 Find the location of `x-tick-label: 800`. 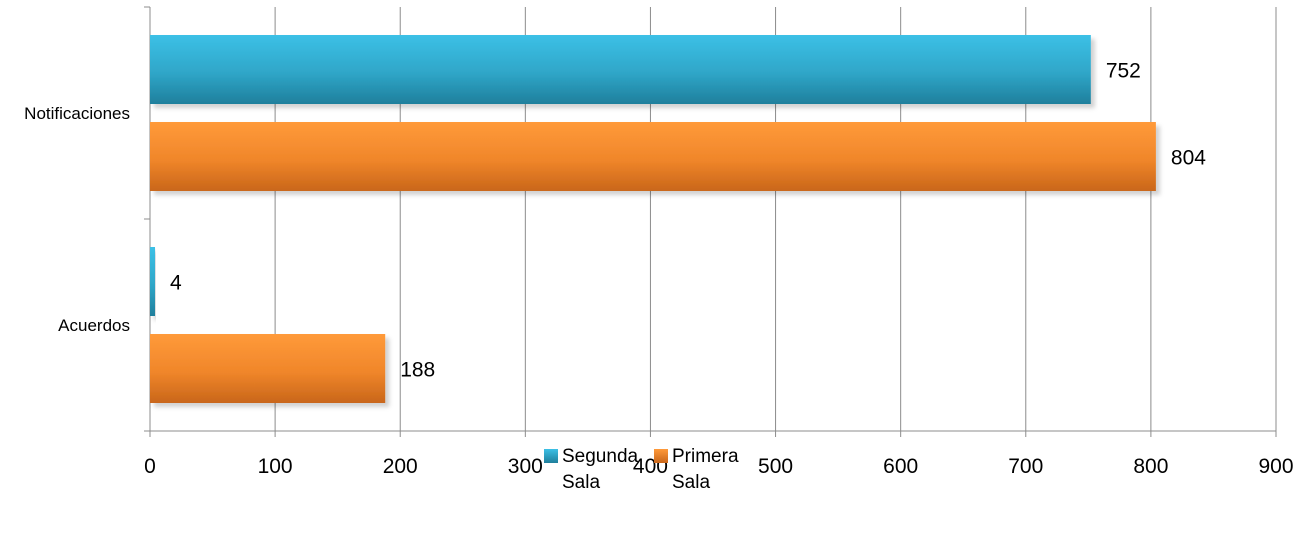

x-tick-label: 800 is located at coordinates (1150, 466).